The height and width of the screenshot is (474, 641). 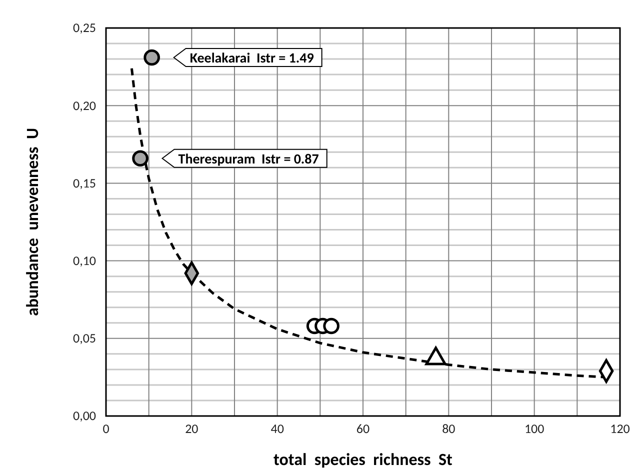 I want to click on y-tick-label: 0,15, so click(x=84, y=184).